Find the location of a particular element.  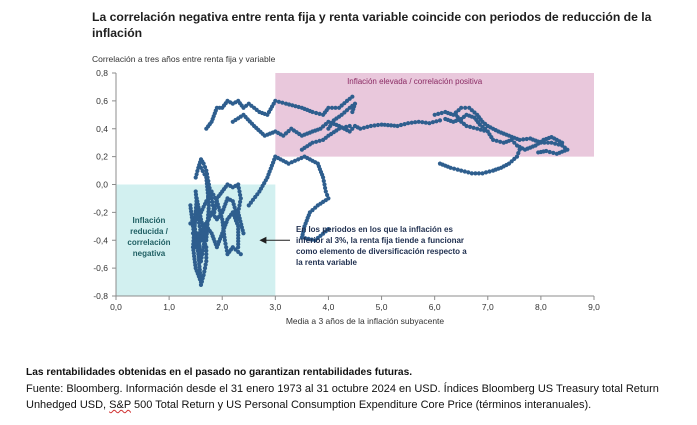

annotation-line: la renta variable is located at coordinates (326, 262).